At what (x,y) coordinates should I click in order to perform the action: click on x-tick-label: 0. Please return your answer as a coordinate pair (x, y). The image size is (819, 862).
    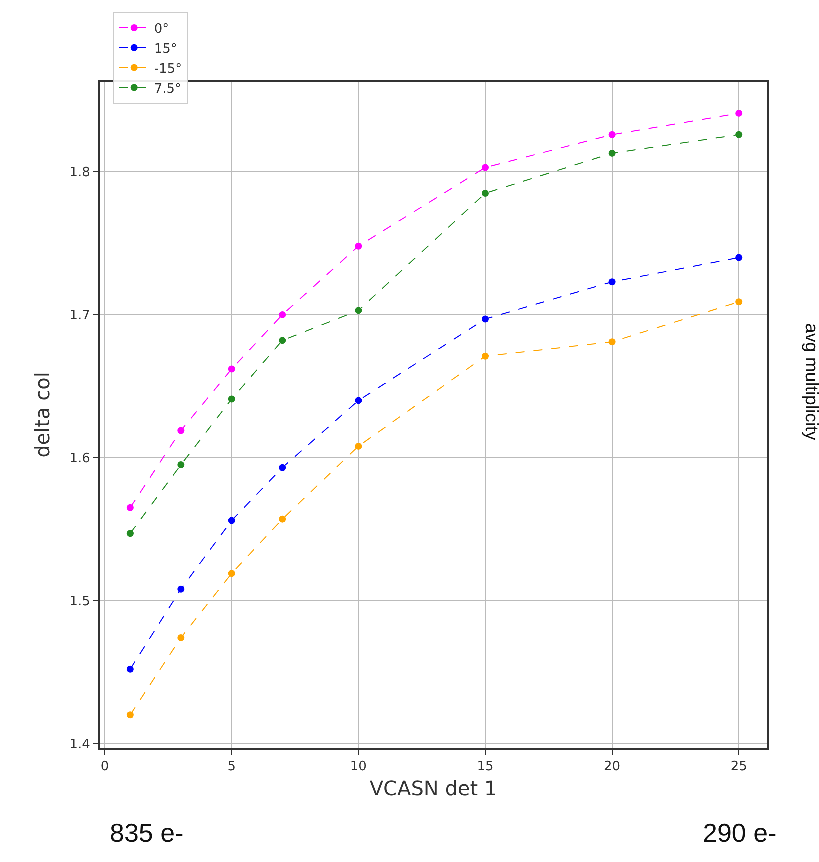
    Looking at the image, I should click on (105, 767).